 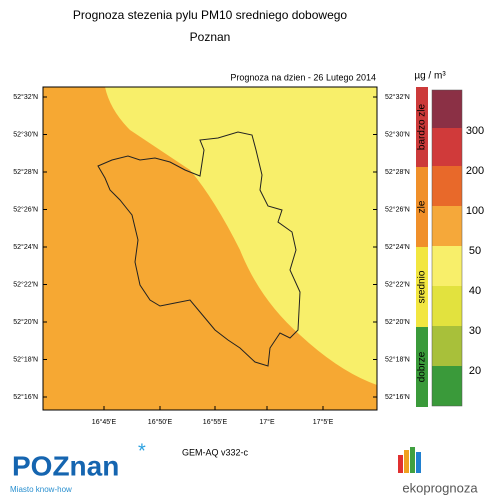 What do you see at coordinates (267, 422) in the screenshot?
I see `lon-label: 17°E` at bounding box center [267, 422].